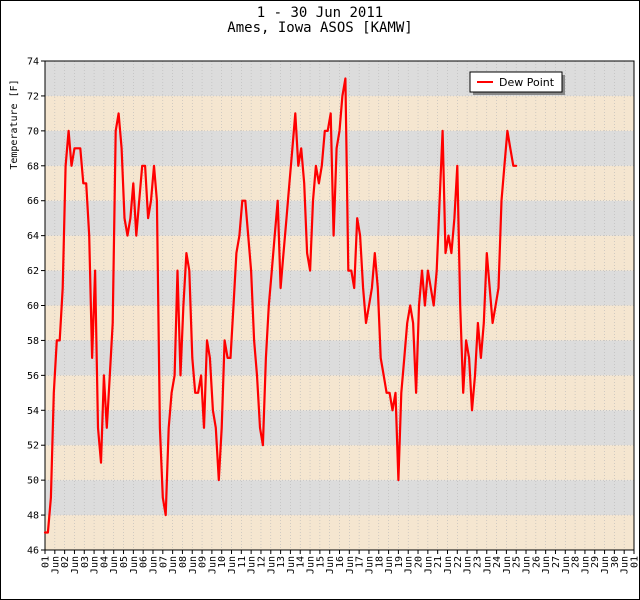 This screenshot has height=600, width=640. Describe the element at coordinates (615, 562) in the screenshot. I see `x-tick-label: 30` at that location.